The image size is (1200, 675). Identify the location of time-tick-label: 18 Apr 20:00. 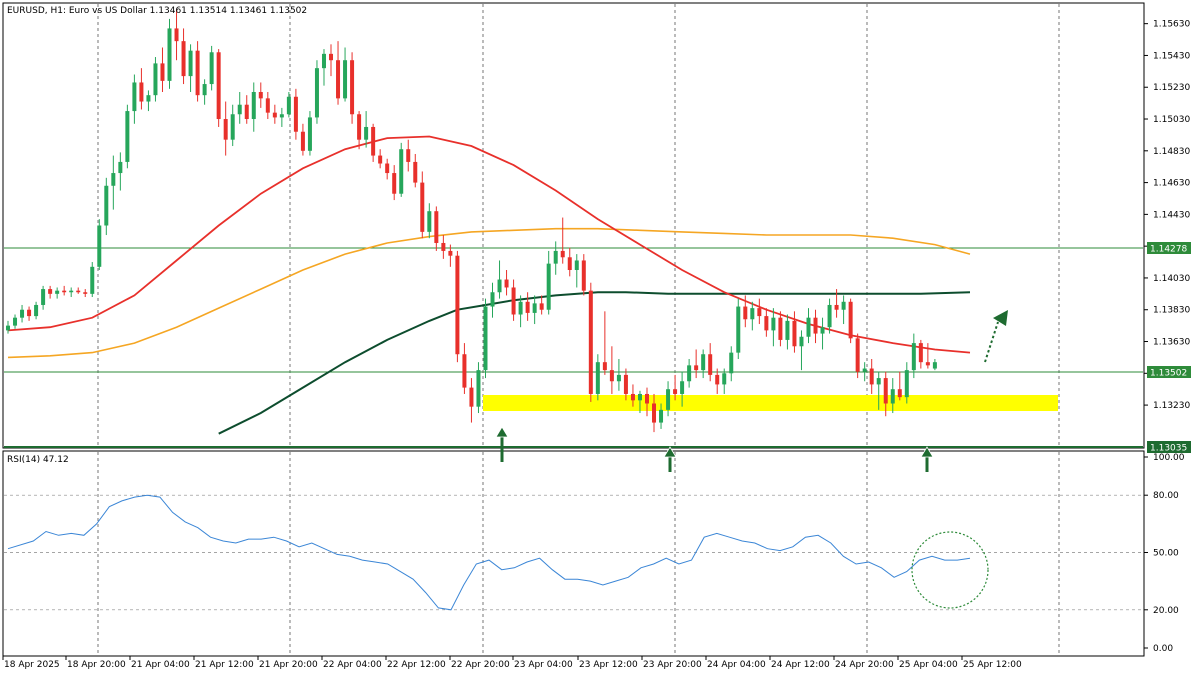
(96, 665).